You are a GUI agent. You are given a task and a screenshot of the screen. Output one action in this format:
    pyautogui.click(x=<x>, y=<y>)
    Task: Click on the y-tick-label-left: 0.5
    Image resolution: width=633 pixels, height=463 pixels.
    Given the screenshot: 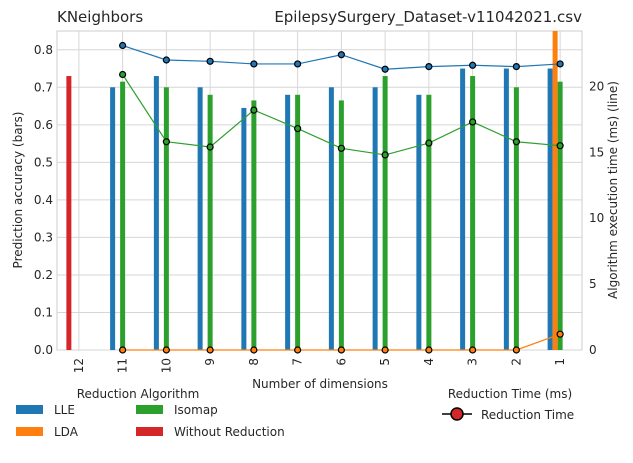 What is the action you would take?
    pyautogui.click(x=43, y=162)
    